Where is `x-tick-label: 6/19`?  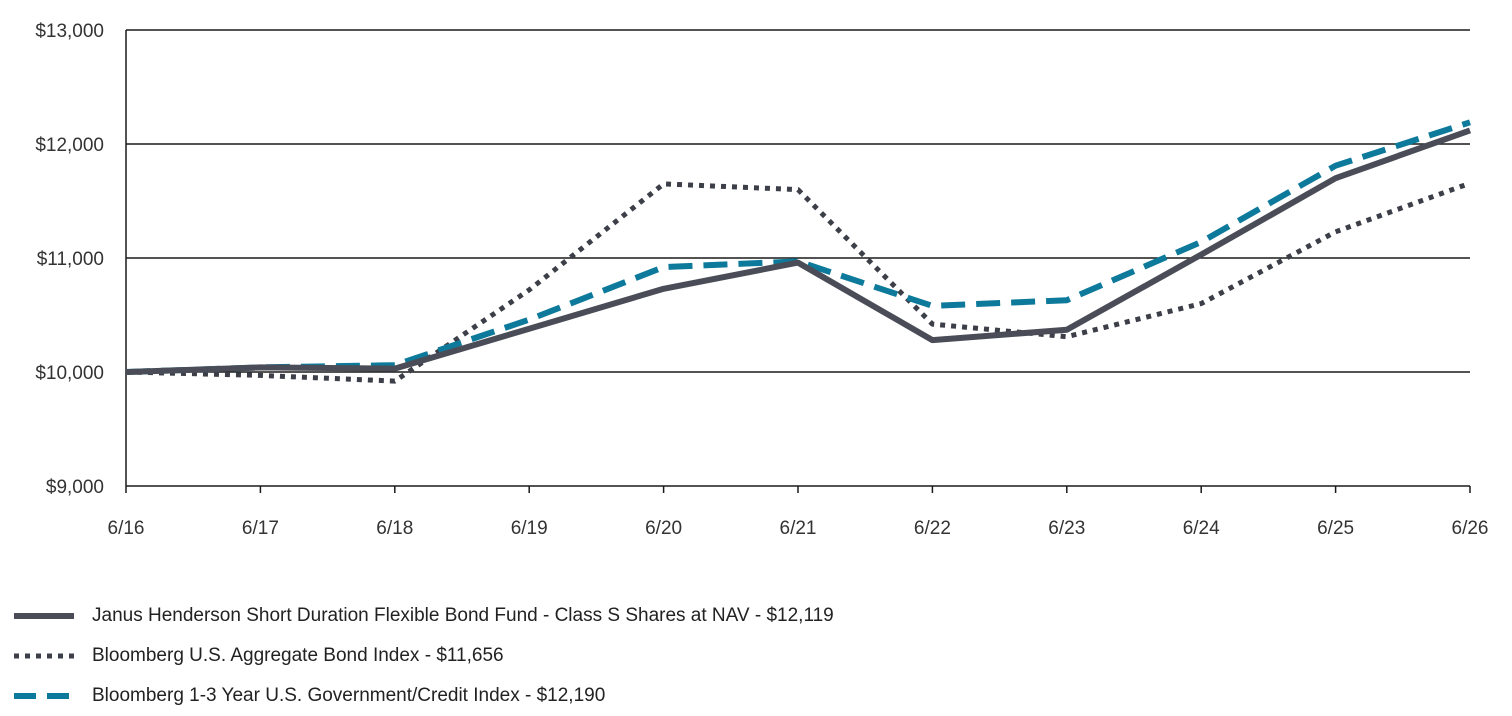
x-tick-label: 6/19 is located at coordinates (529, 528).